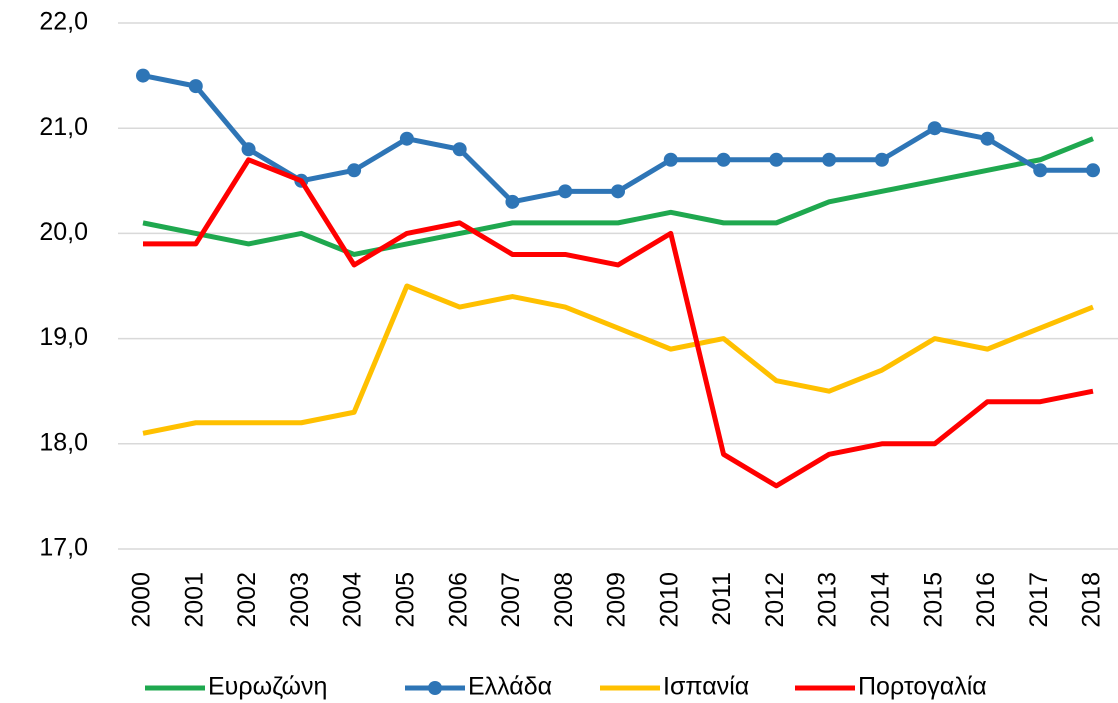 The width and height of the screenshot is (1118, 703). What do you see at coordinates (510, 687) in the screenshot?
I see `legend-label: Ελλάδα` at bounding box center [510, 687].